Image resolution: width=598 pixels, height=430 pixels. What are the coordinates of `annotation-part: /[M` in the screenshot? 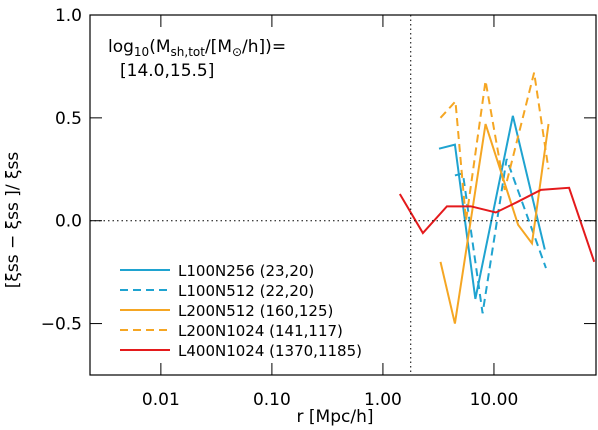 It's located at (218, 47).